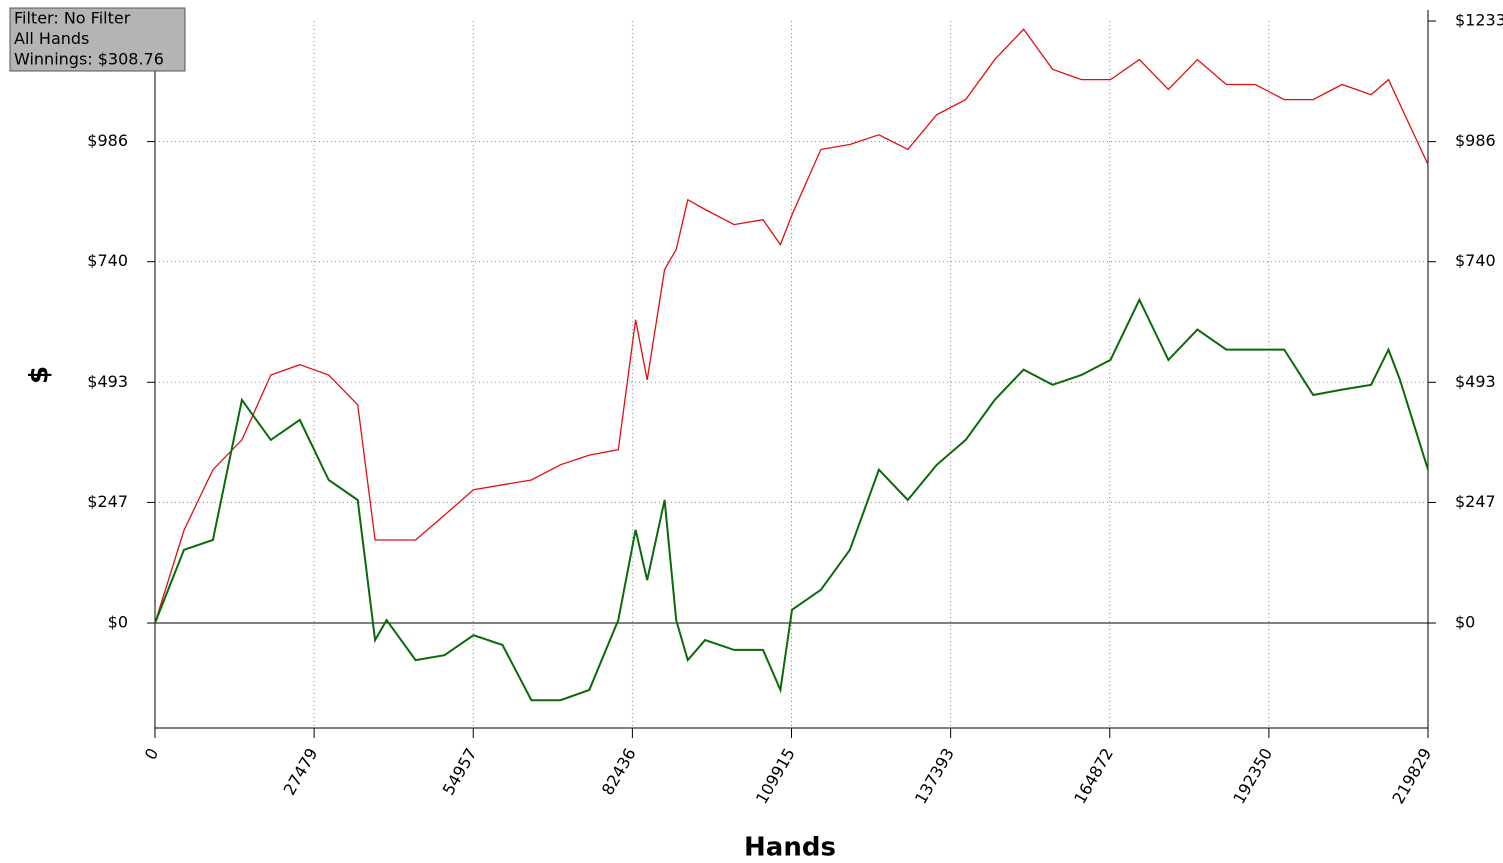 This screenshot has width=1503, height=863. I want to click on x-tick-label: 0, so click(152, 754).